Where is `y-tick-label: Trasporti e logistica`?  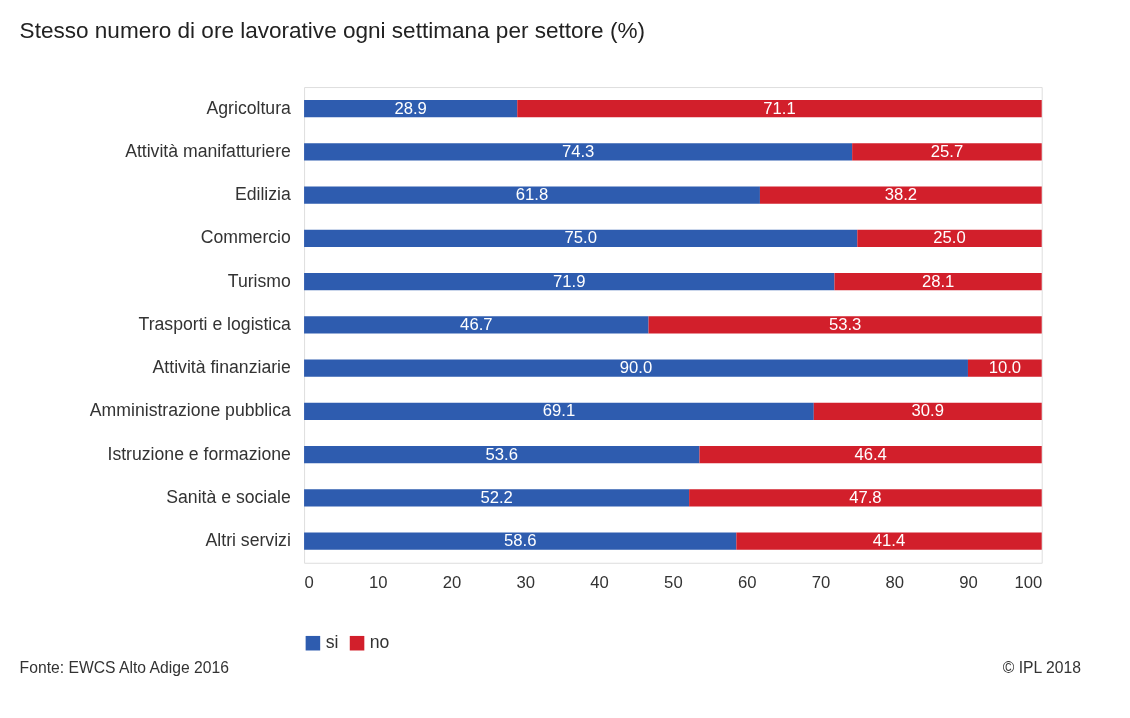 y-tick-label: Trasporti e logistica is located at coordinates (215, 323).